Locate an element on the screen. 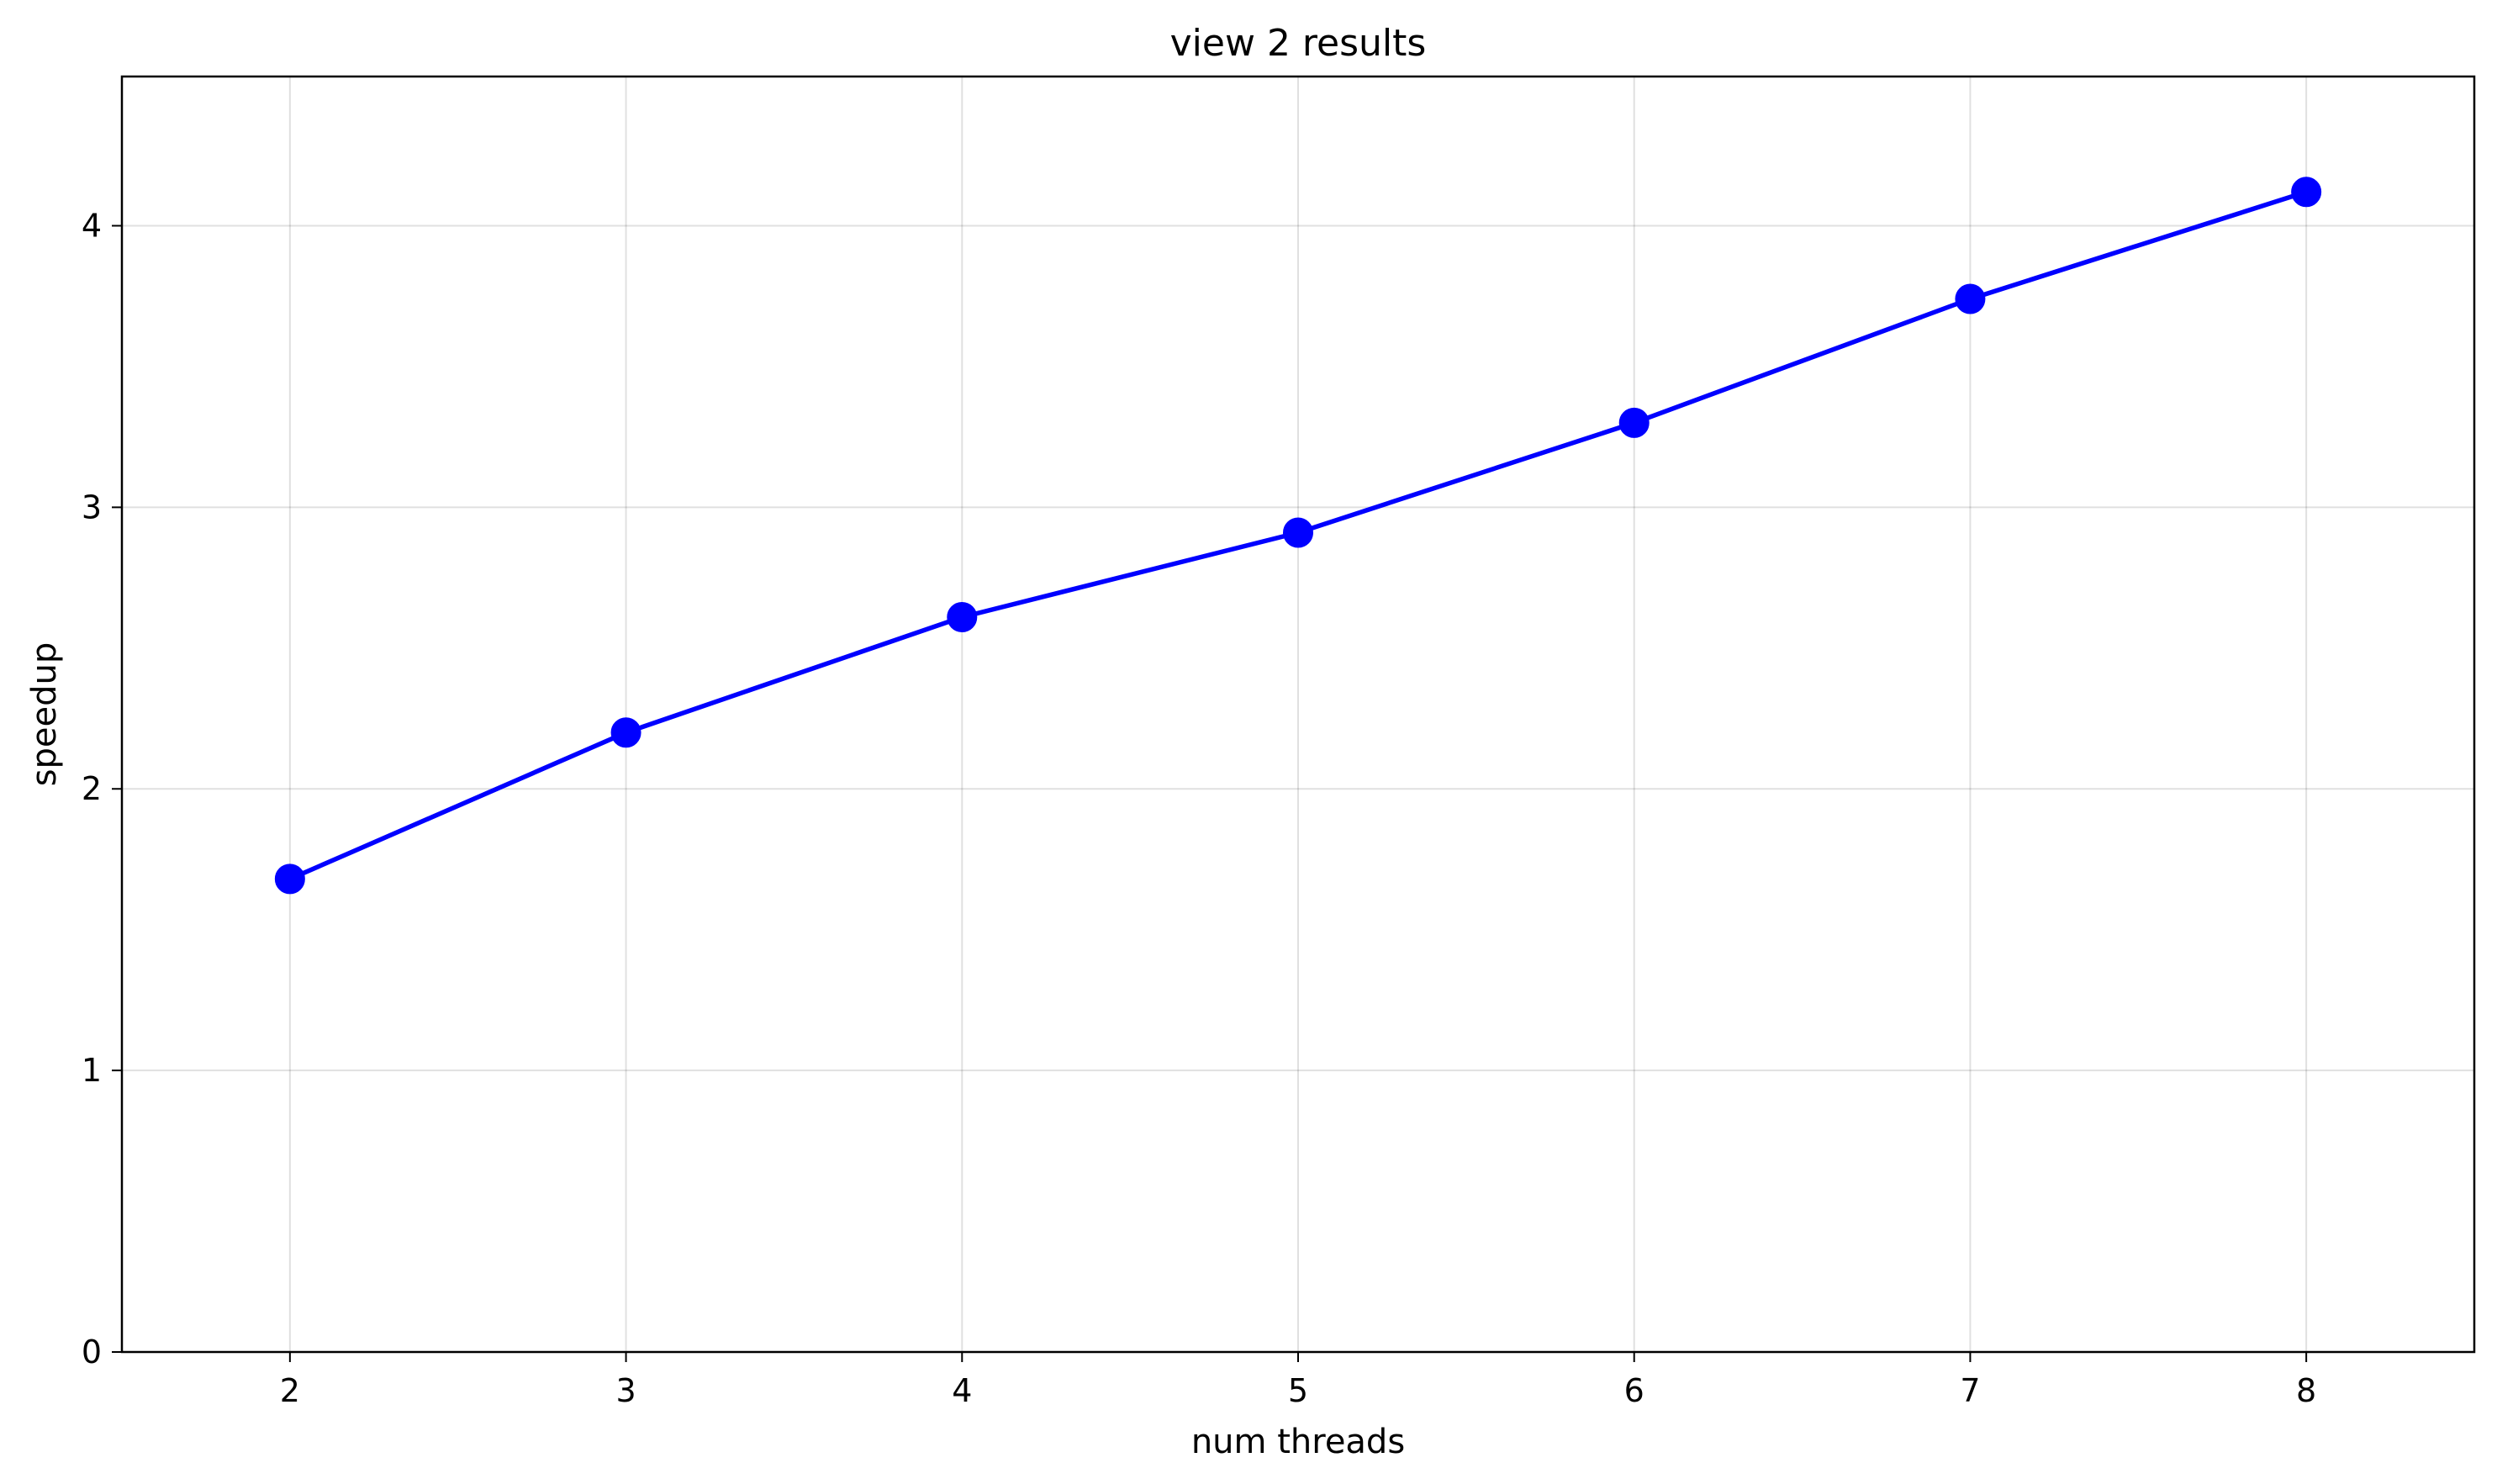 The height and width of the screenshot is (1484, 2497). x-tick-label: 7 is located at coordinates (1970, 1390).